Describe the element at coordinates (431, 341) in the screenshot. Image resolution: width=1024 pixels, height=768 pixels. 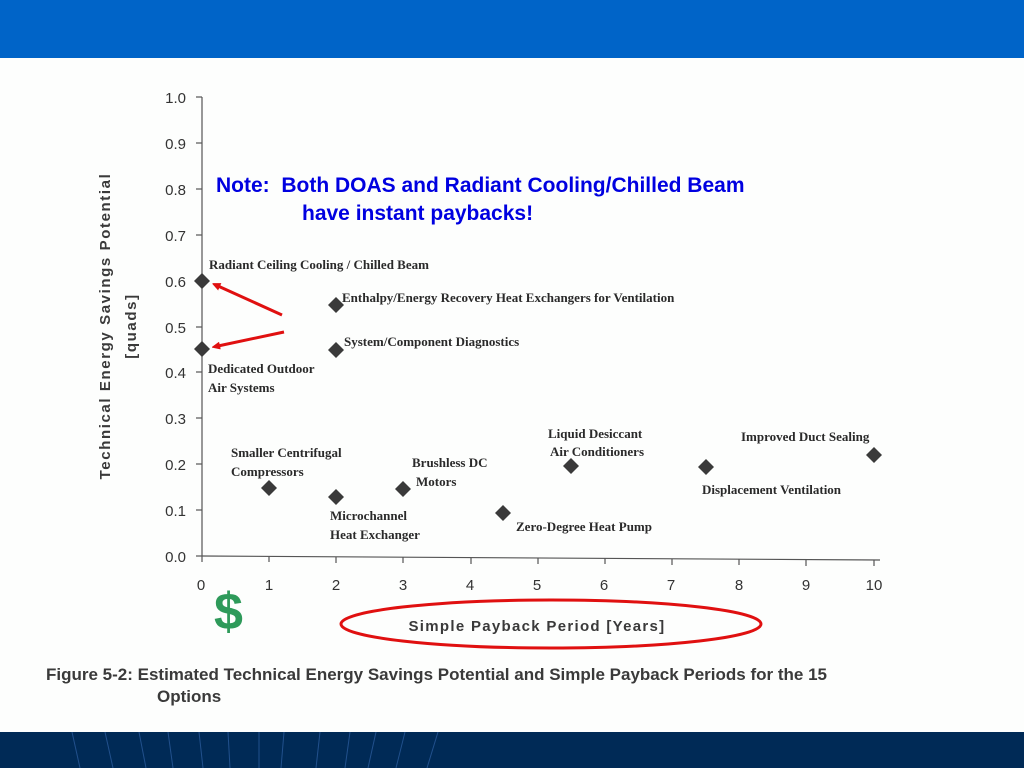
I see `label-diagnostics: System/Component Diagnostics` at that location.